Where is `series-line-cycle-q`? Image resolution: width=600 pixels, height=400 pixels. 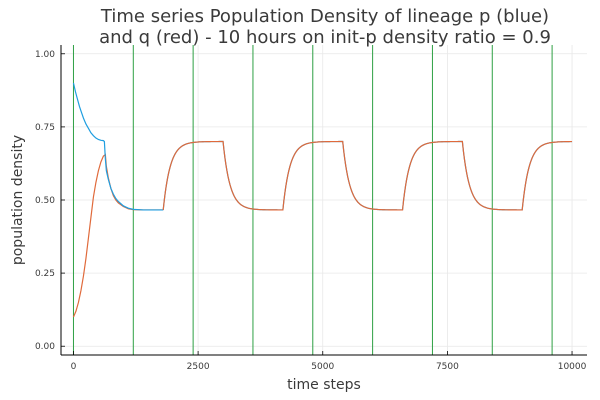 series-line-cycle-q is located at coordinates (367, 175).